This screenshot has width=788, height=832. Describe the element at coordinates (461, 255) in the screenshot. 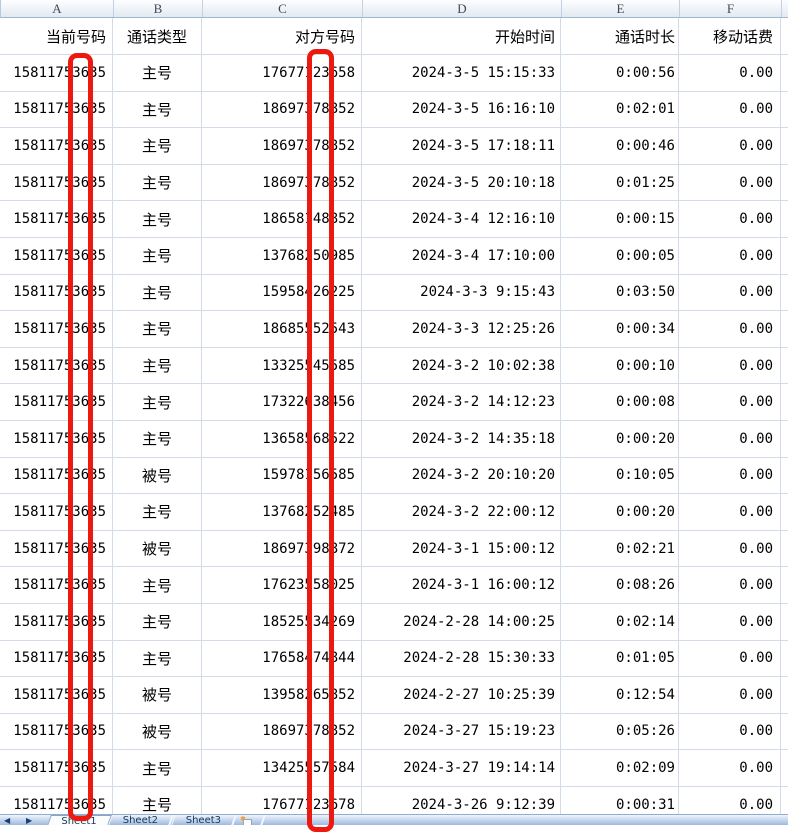

I see `table-row-cell-d: 2024-3-4 17:10:00` at that location.